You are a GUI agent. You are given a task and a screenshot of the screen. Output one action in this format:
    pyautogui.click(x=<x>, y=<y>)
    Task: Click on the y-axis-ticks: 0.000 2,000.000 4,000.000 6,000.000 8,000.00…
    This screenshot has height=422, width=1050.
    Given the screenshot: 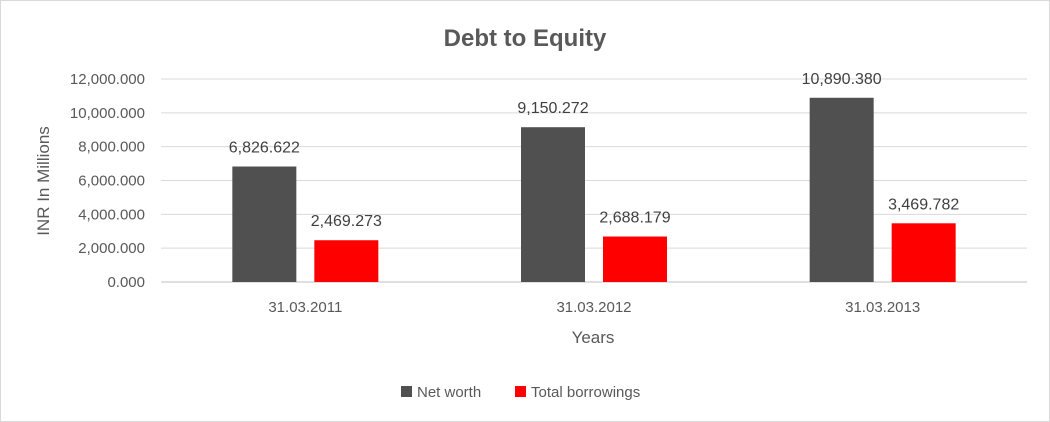 What is the action you would take?
    pyautogui.click(x=107, y=181)
    